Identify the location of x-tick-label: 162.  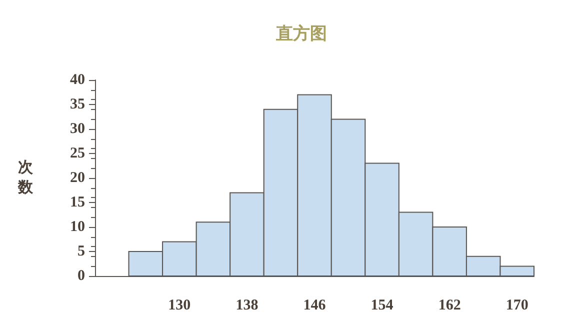
(449, 306).